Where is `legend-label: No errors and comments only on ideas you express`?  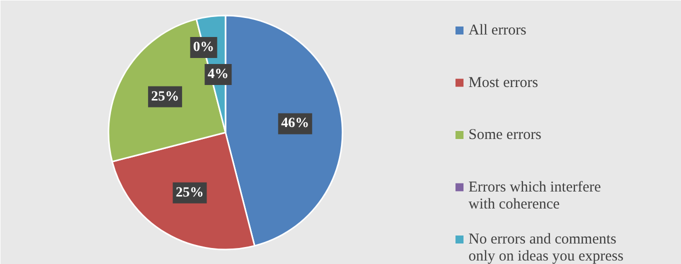 legend-label: No errors and comments only on ideas you express is located at coordinates (546, 248).